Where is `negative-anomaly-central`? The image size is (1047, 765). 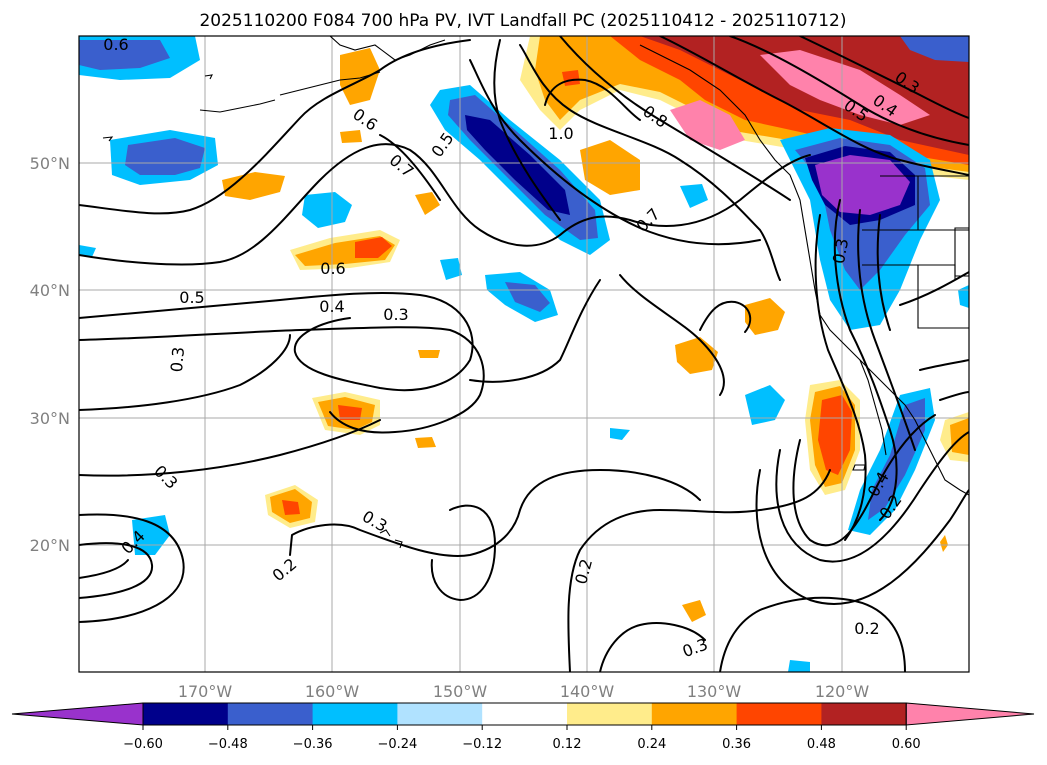 negative-anomaly-central is located at coordinates (517, 165).